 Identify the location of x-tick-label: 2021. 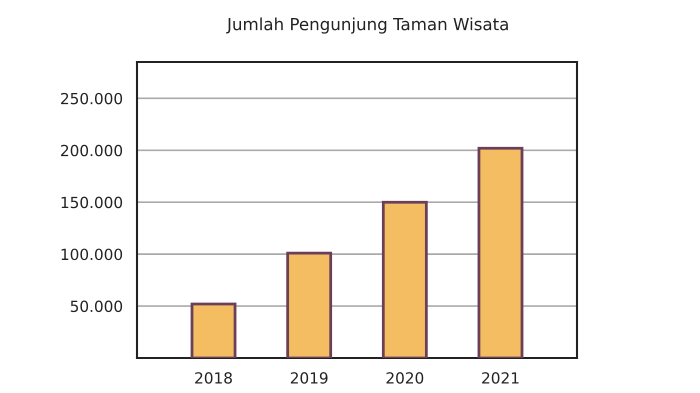
(500, 378).